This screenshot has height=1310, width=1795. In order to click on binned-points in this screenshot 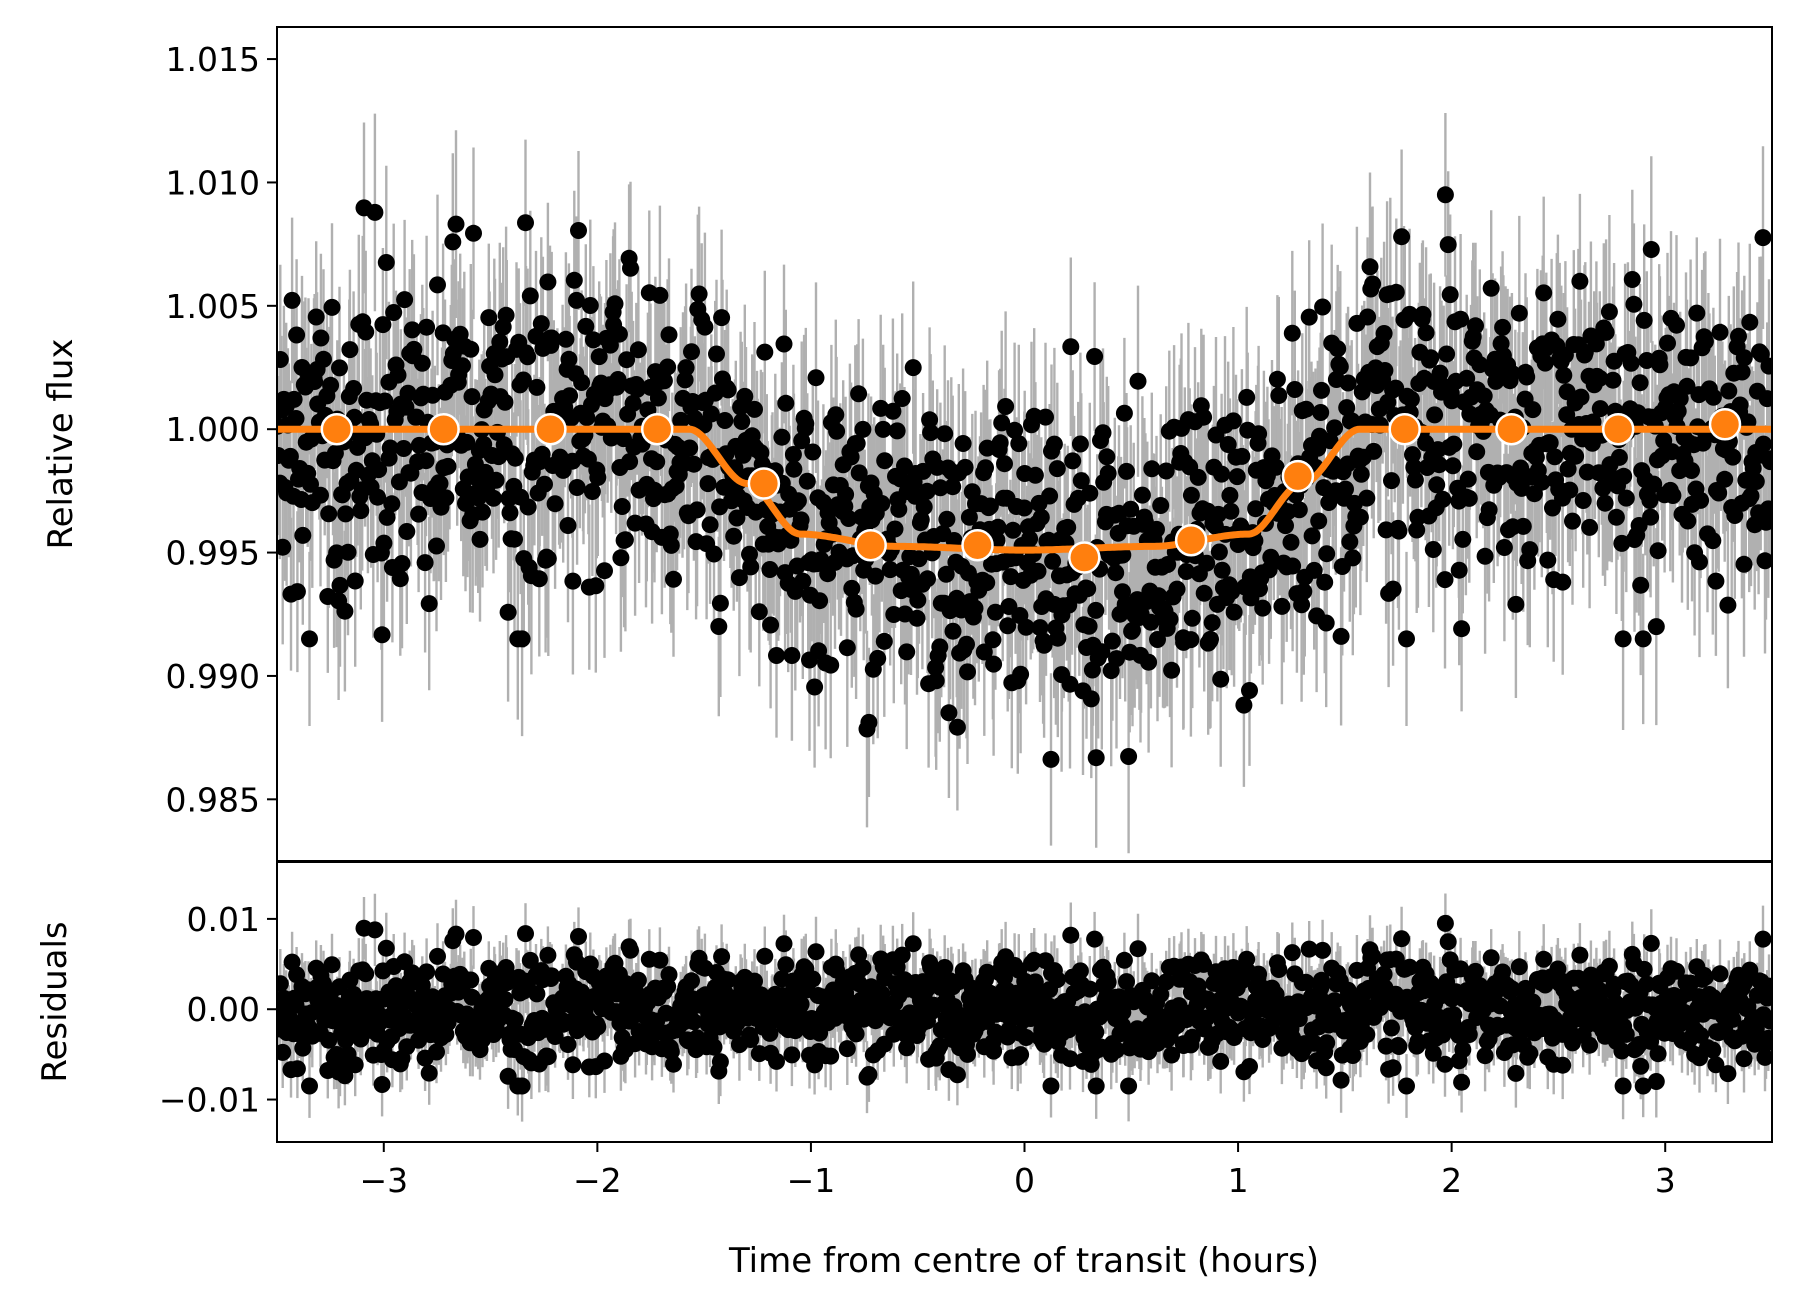, I will do `click(1031, 491)`.